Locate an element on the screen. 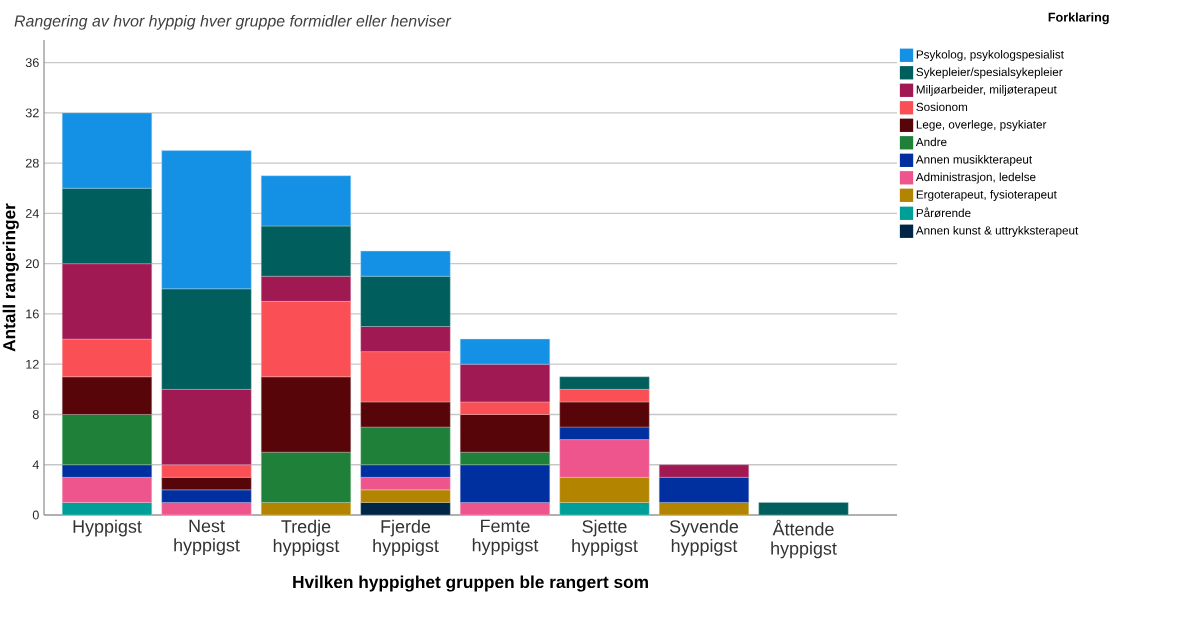 This screenshot has height=617, width=1196. y-tick-label: 20 is located at coordinates (32, 264).